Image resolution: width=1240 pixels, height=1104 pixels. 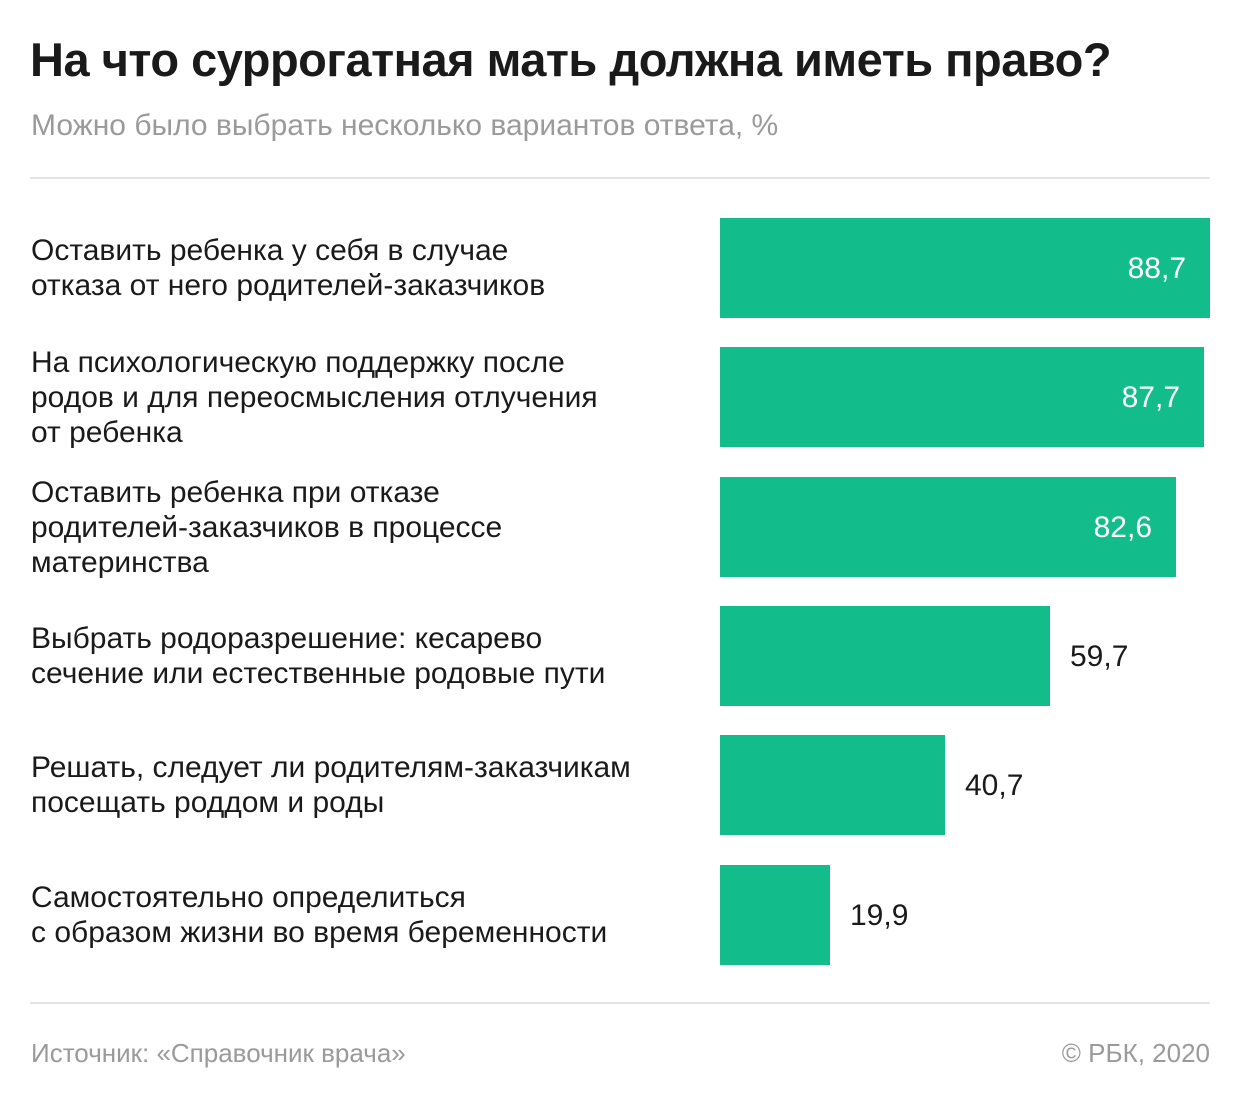 I want to click on value-label: 87,7, so click(x=1150, y=397).